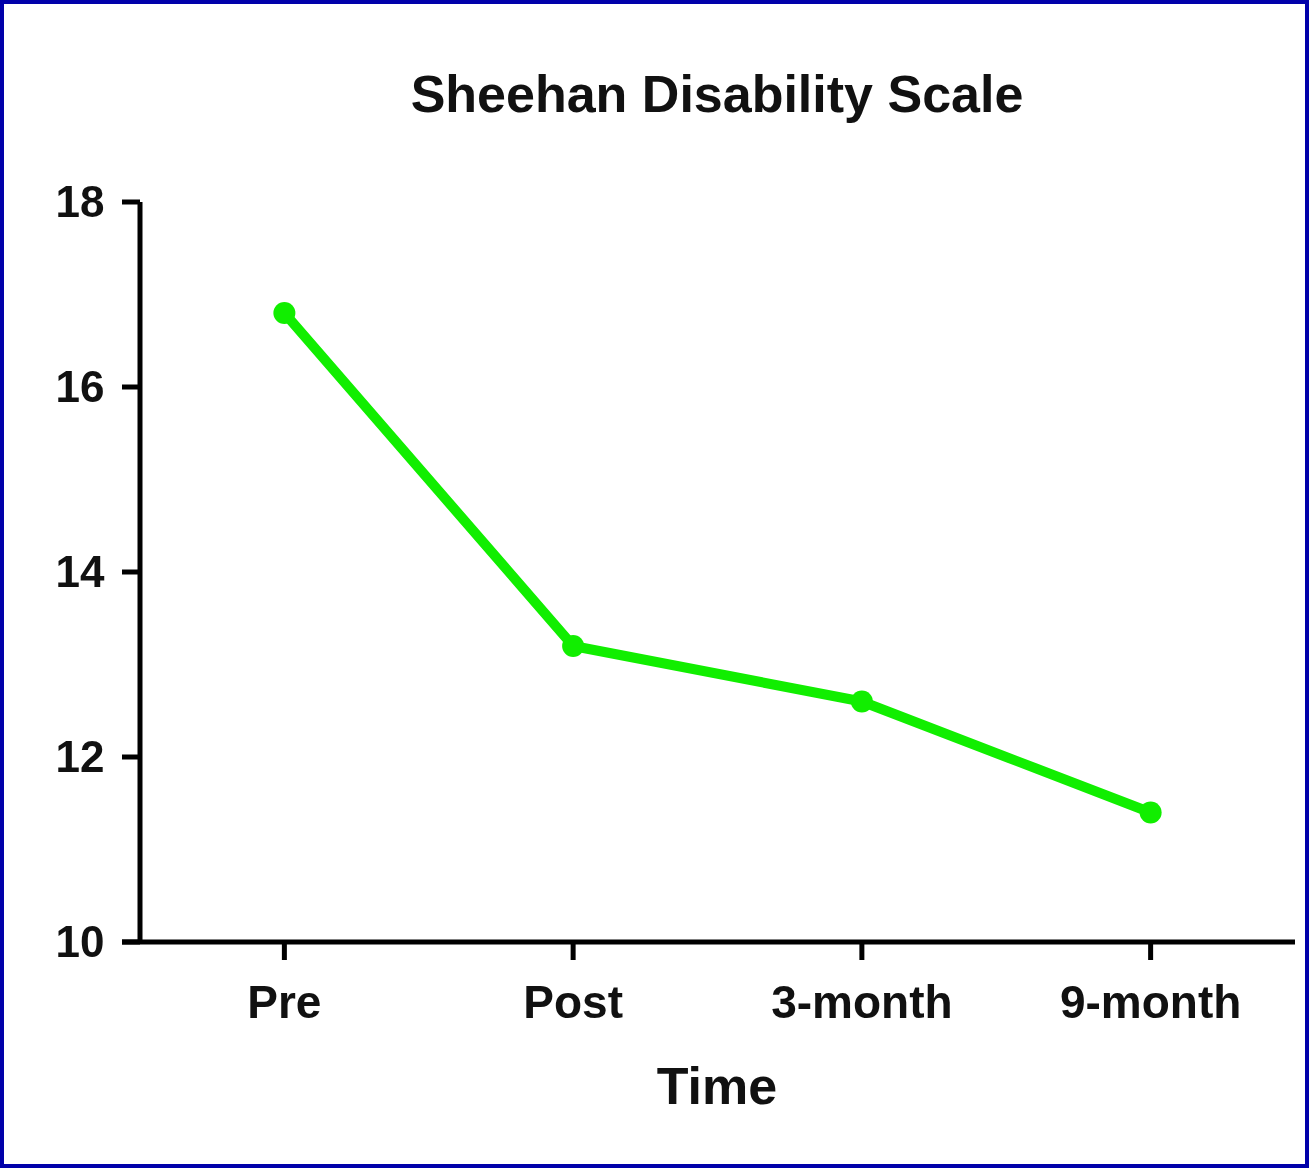 This screenshot has width=1309, height=1168. I want to click on y-tick-label: 12, so click(80, 757).